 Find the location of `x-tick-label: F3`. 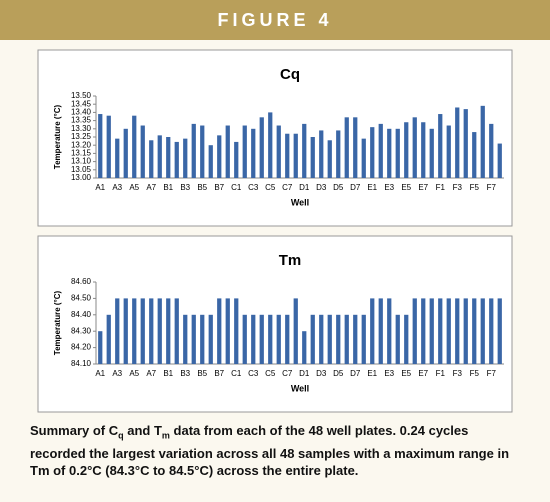

x-tick-label: F3 is located at coordinates (458, 187).